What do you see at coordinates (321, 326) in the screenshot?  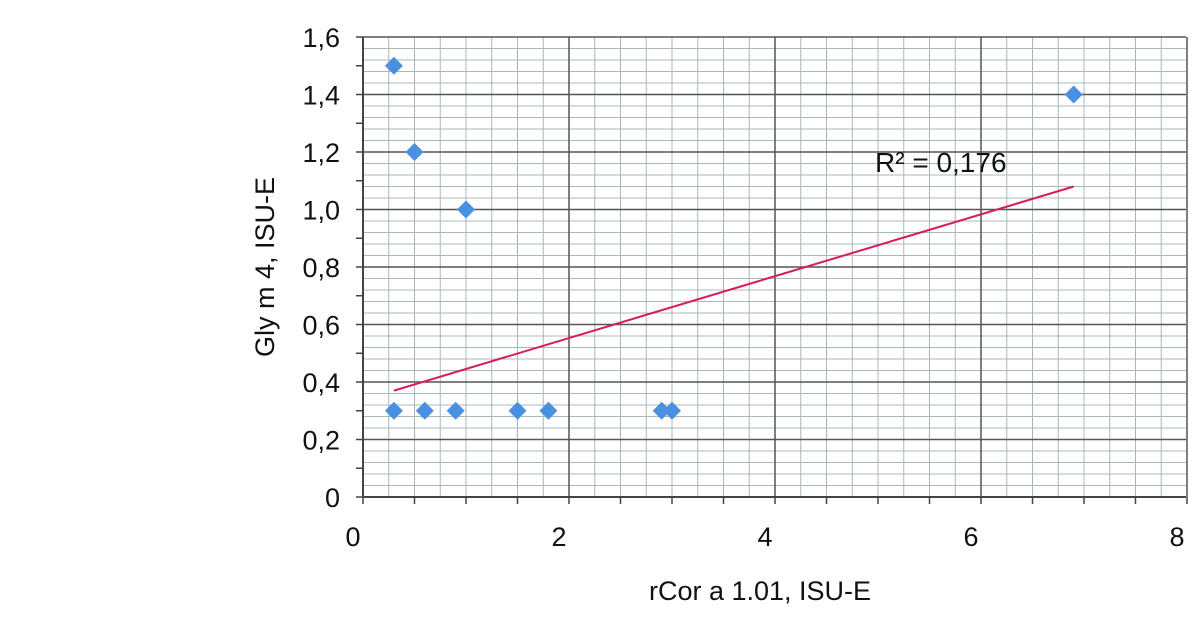 I see `y-tick-label: 0,6` at bounding box center [321, 326].